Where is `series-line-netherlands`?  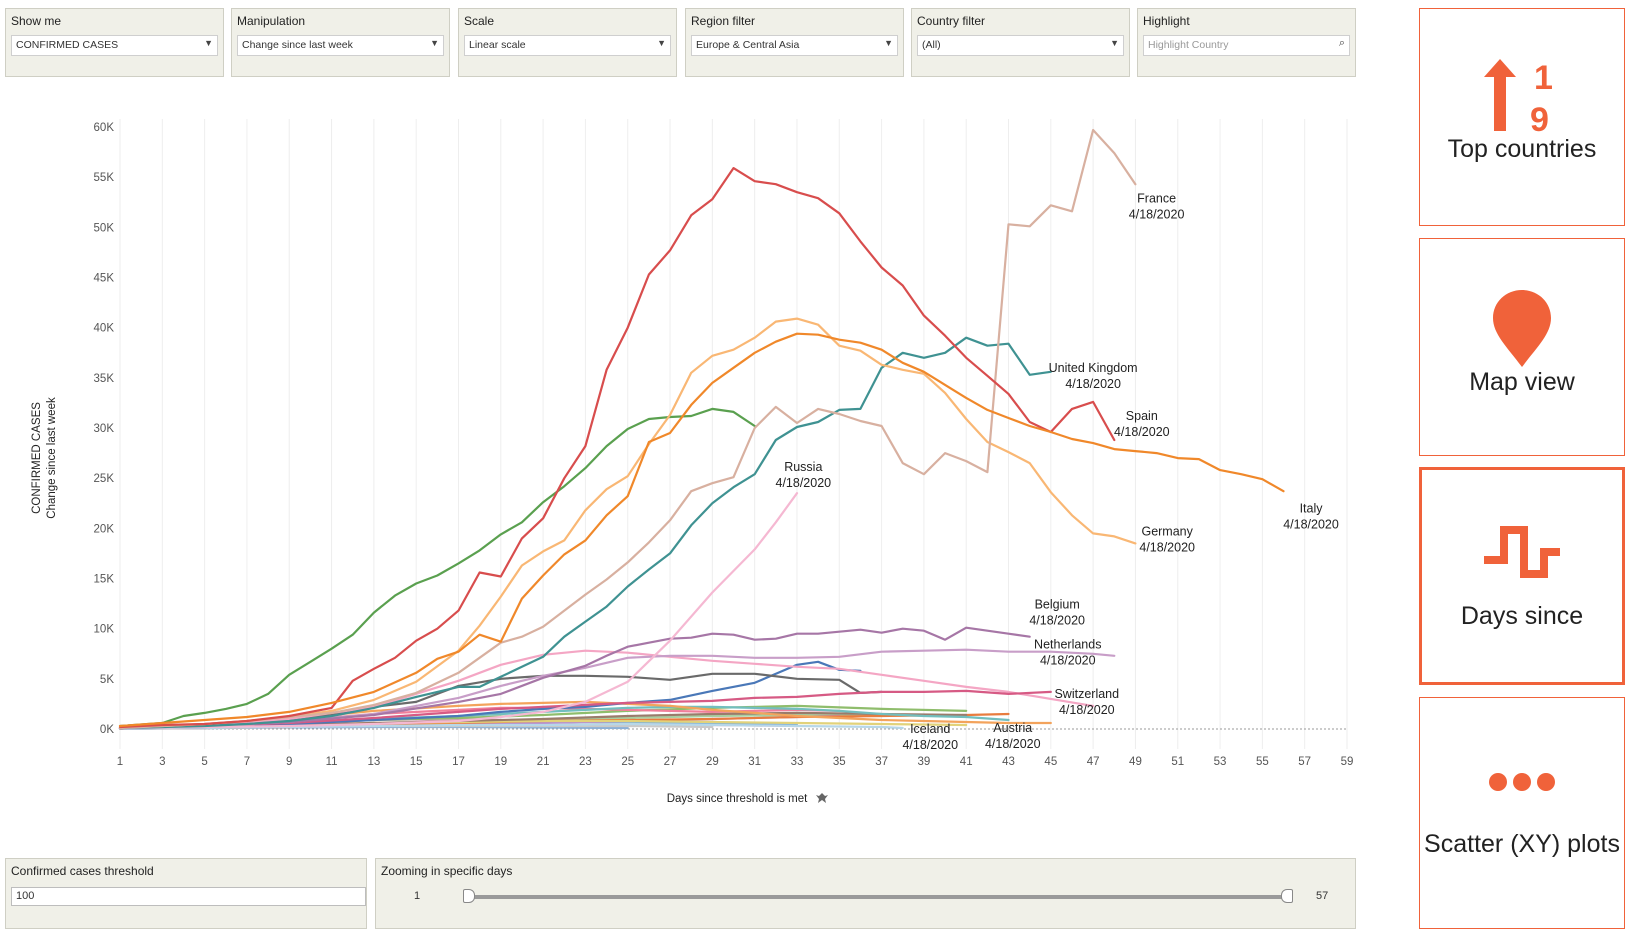
series-line-netherlands is located at coordinates (617, 689).